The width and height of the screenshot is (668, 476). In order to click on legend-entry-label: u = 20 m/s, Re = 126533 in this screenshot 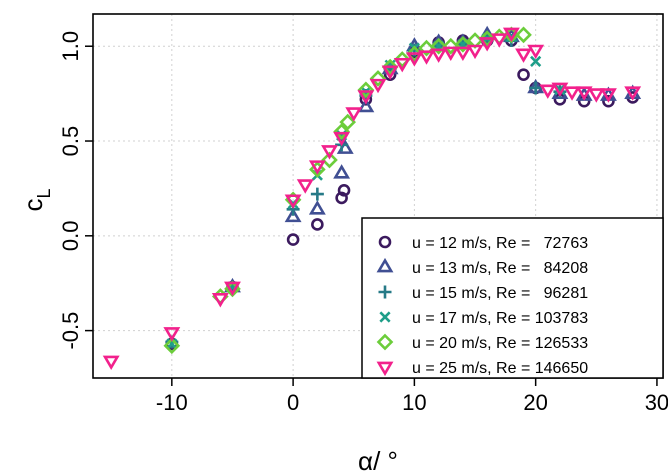, I will do `click(500, 343)`.